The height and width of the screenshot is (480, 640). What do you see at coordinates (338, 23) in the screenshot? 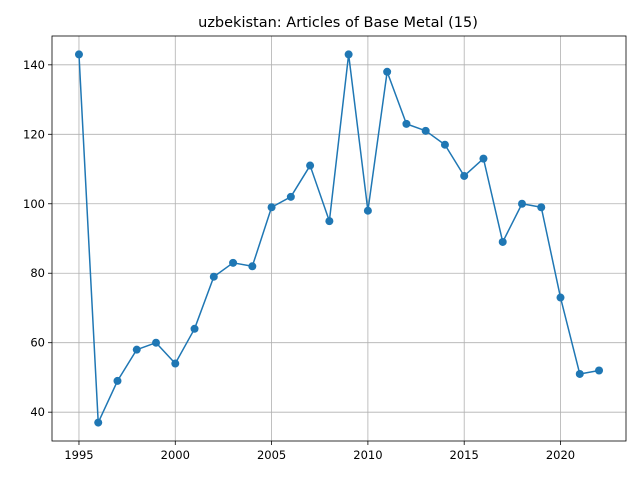
I see `chart-title: uzbekistan: Articles of Base Metal (15)` at bounding box center [338, 23].